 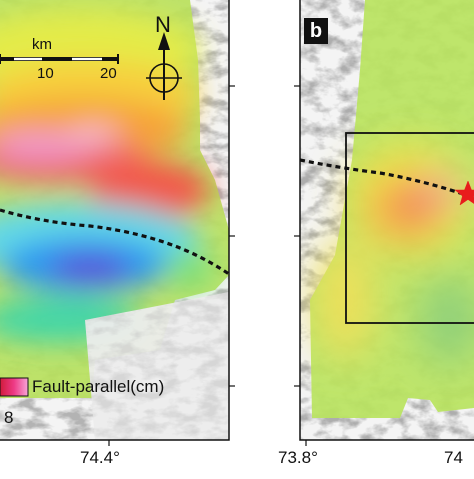 What do you see at coordinates (59, 59) in the screenshot?
I see `scale-bar` at bounding box center [59, 59].